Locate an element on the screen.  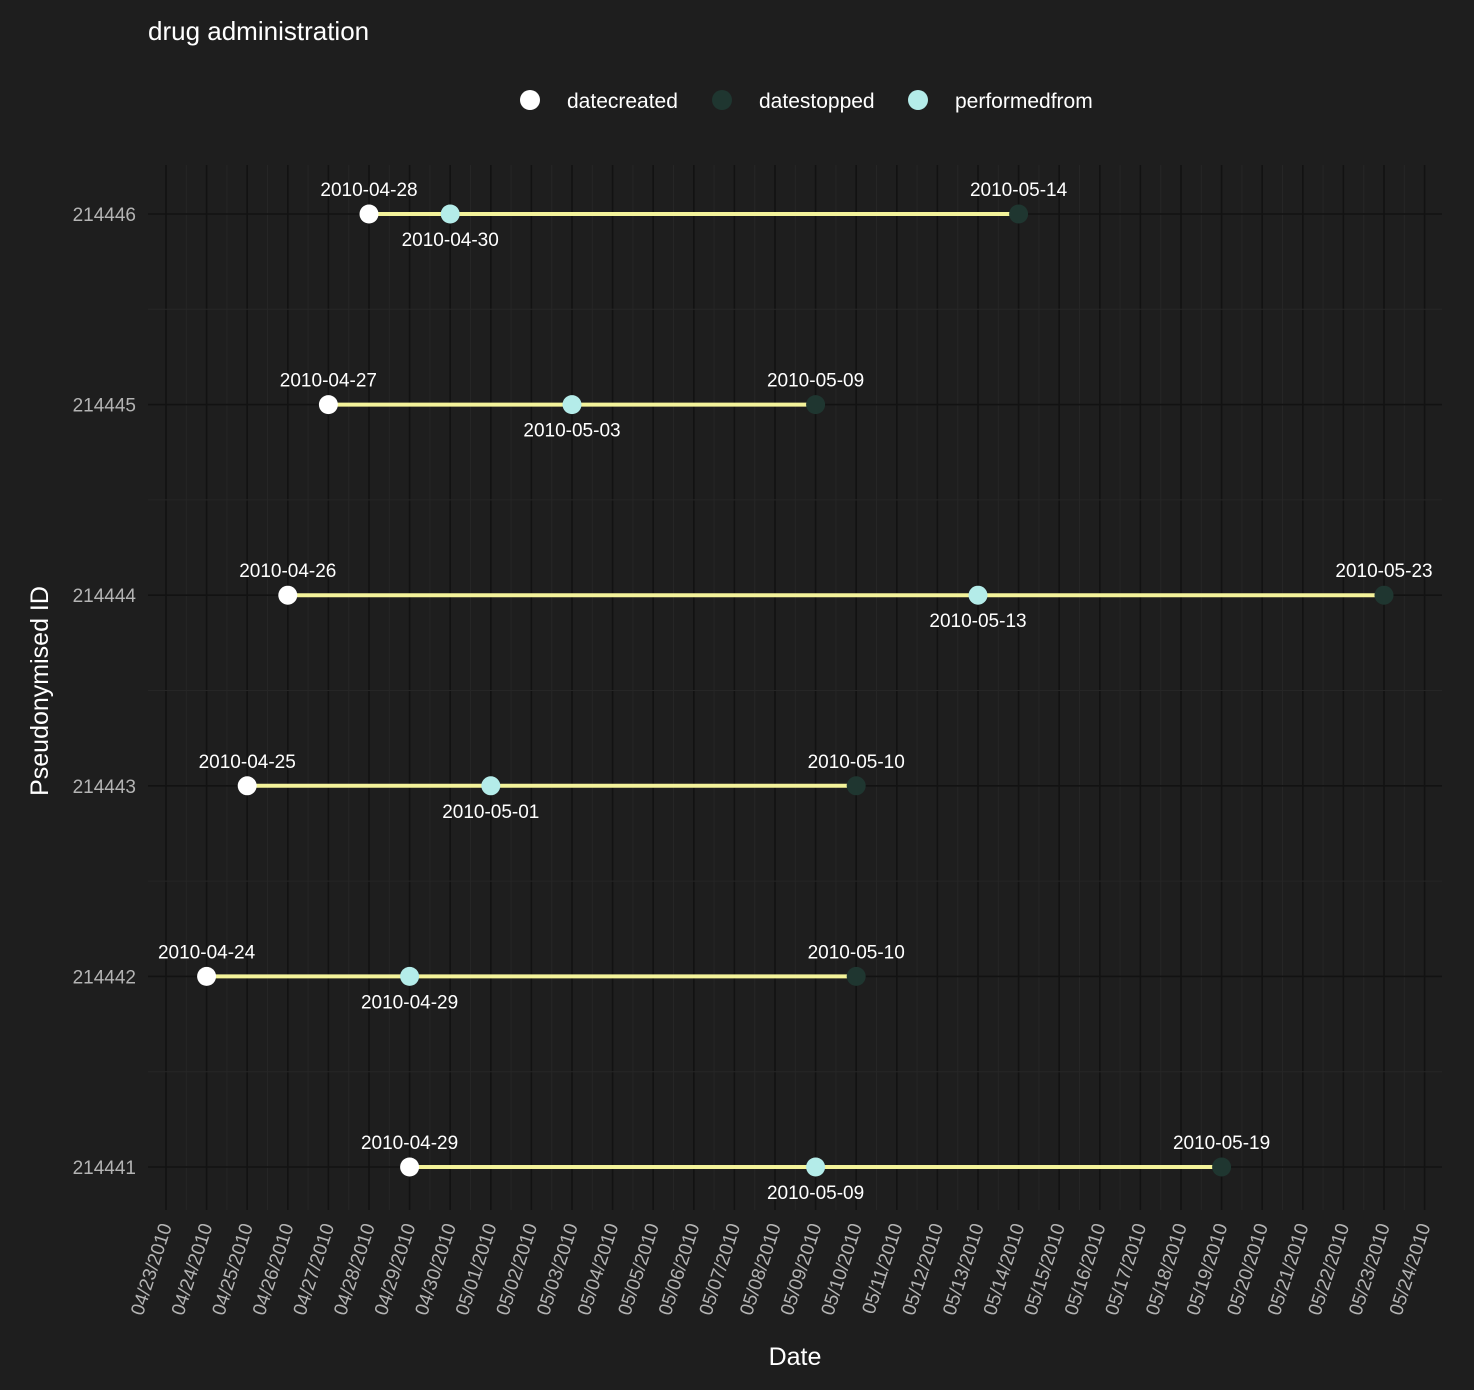
legend-label-datecreated: datecreated is located at coordinates (622, 101).